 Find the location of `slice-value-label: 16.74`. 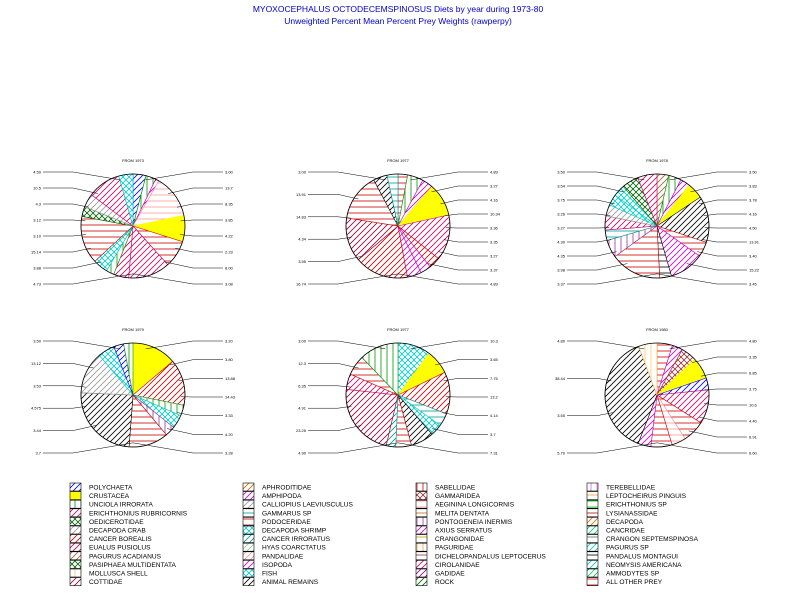

slice-value-label: 16.74 is located at coordinates (301, 284).